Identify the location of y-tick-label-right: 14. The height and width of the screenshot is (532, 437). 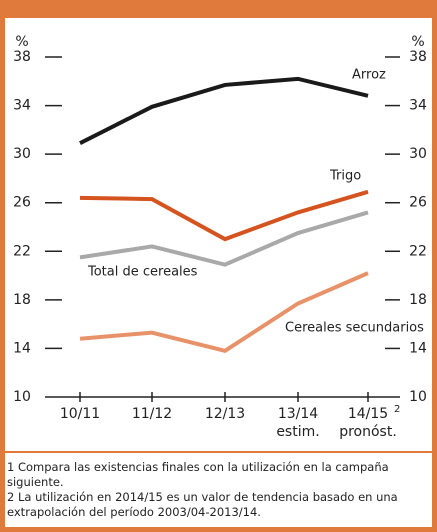
(418, 348).